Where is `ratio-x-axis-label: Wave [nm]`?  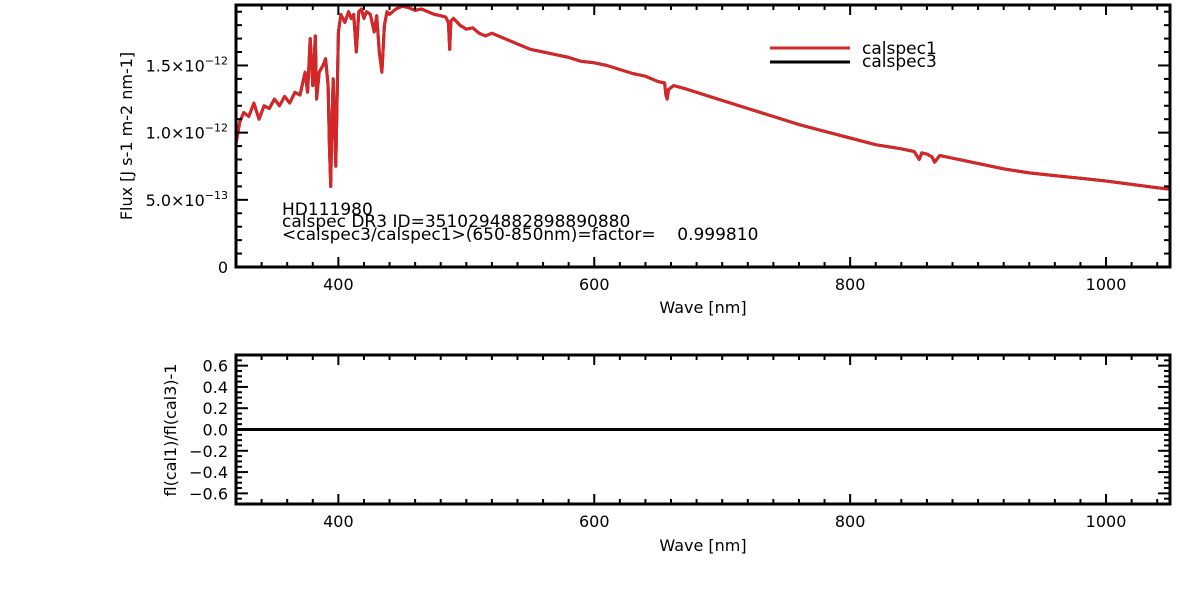 ratio-x-axis-label: Wave [nm] is located at coordinates (702, 545).